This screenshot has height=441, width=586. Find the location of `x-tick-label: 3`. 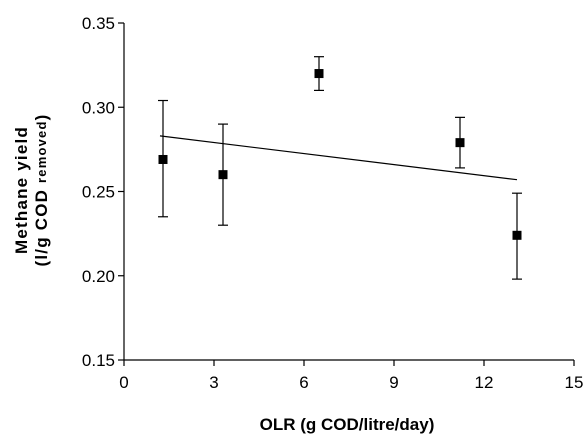

x-tick-label: 3 is located at coordinates (213, 382).